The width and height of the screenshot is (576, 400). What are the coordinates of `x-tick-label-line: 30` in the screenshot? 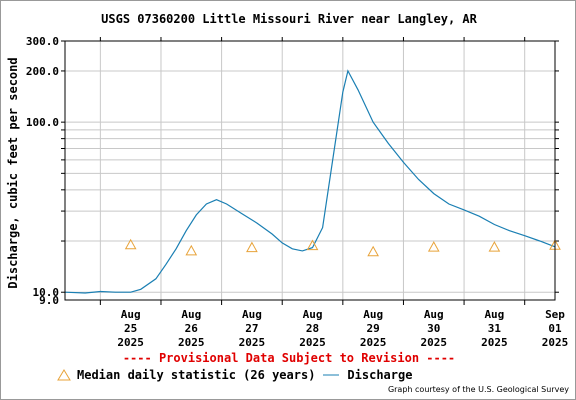 It's located at (433, 328).